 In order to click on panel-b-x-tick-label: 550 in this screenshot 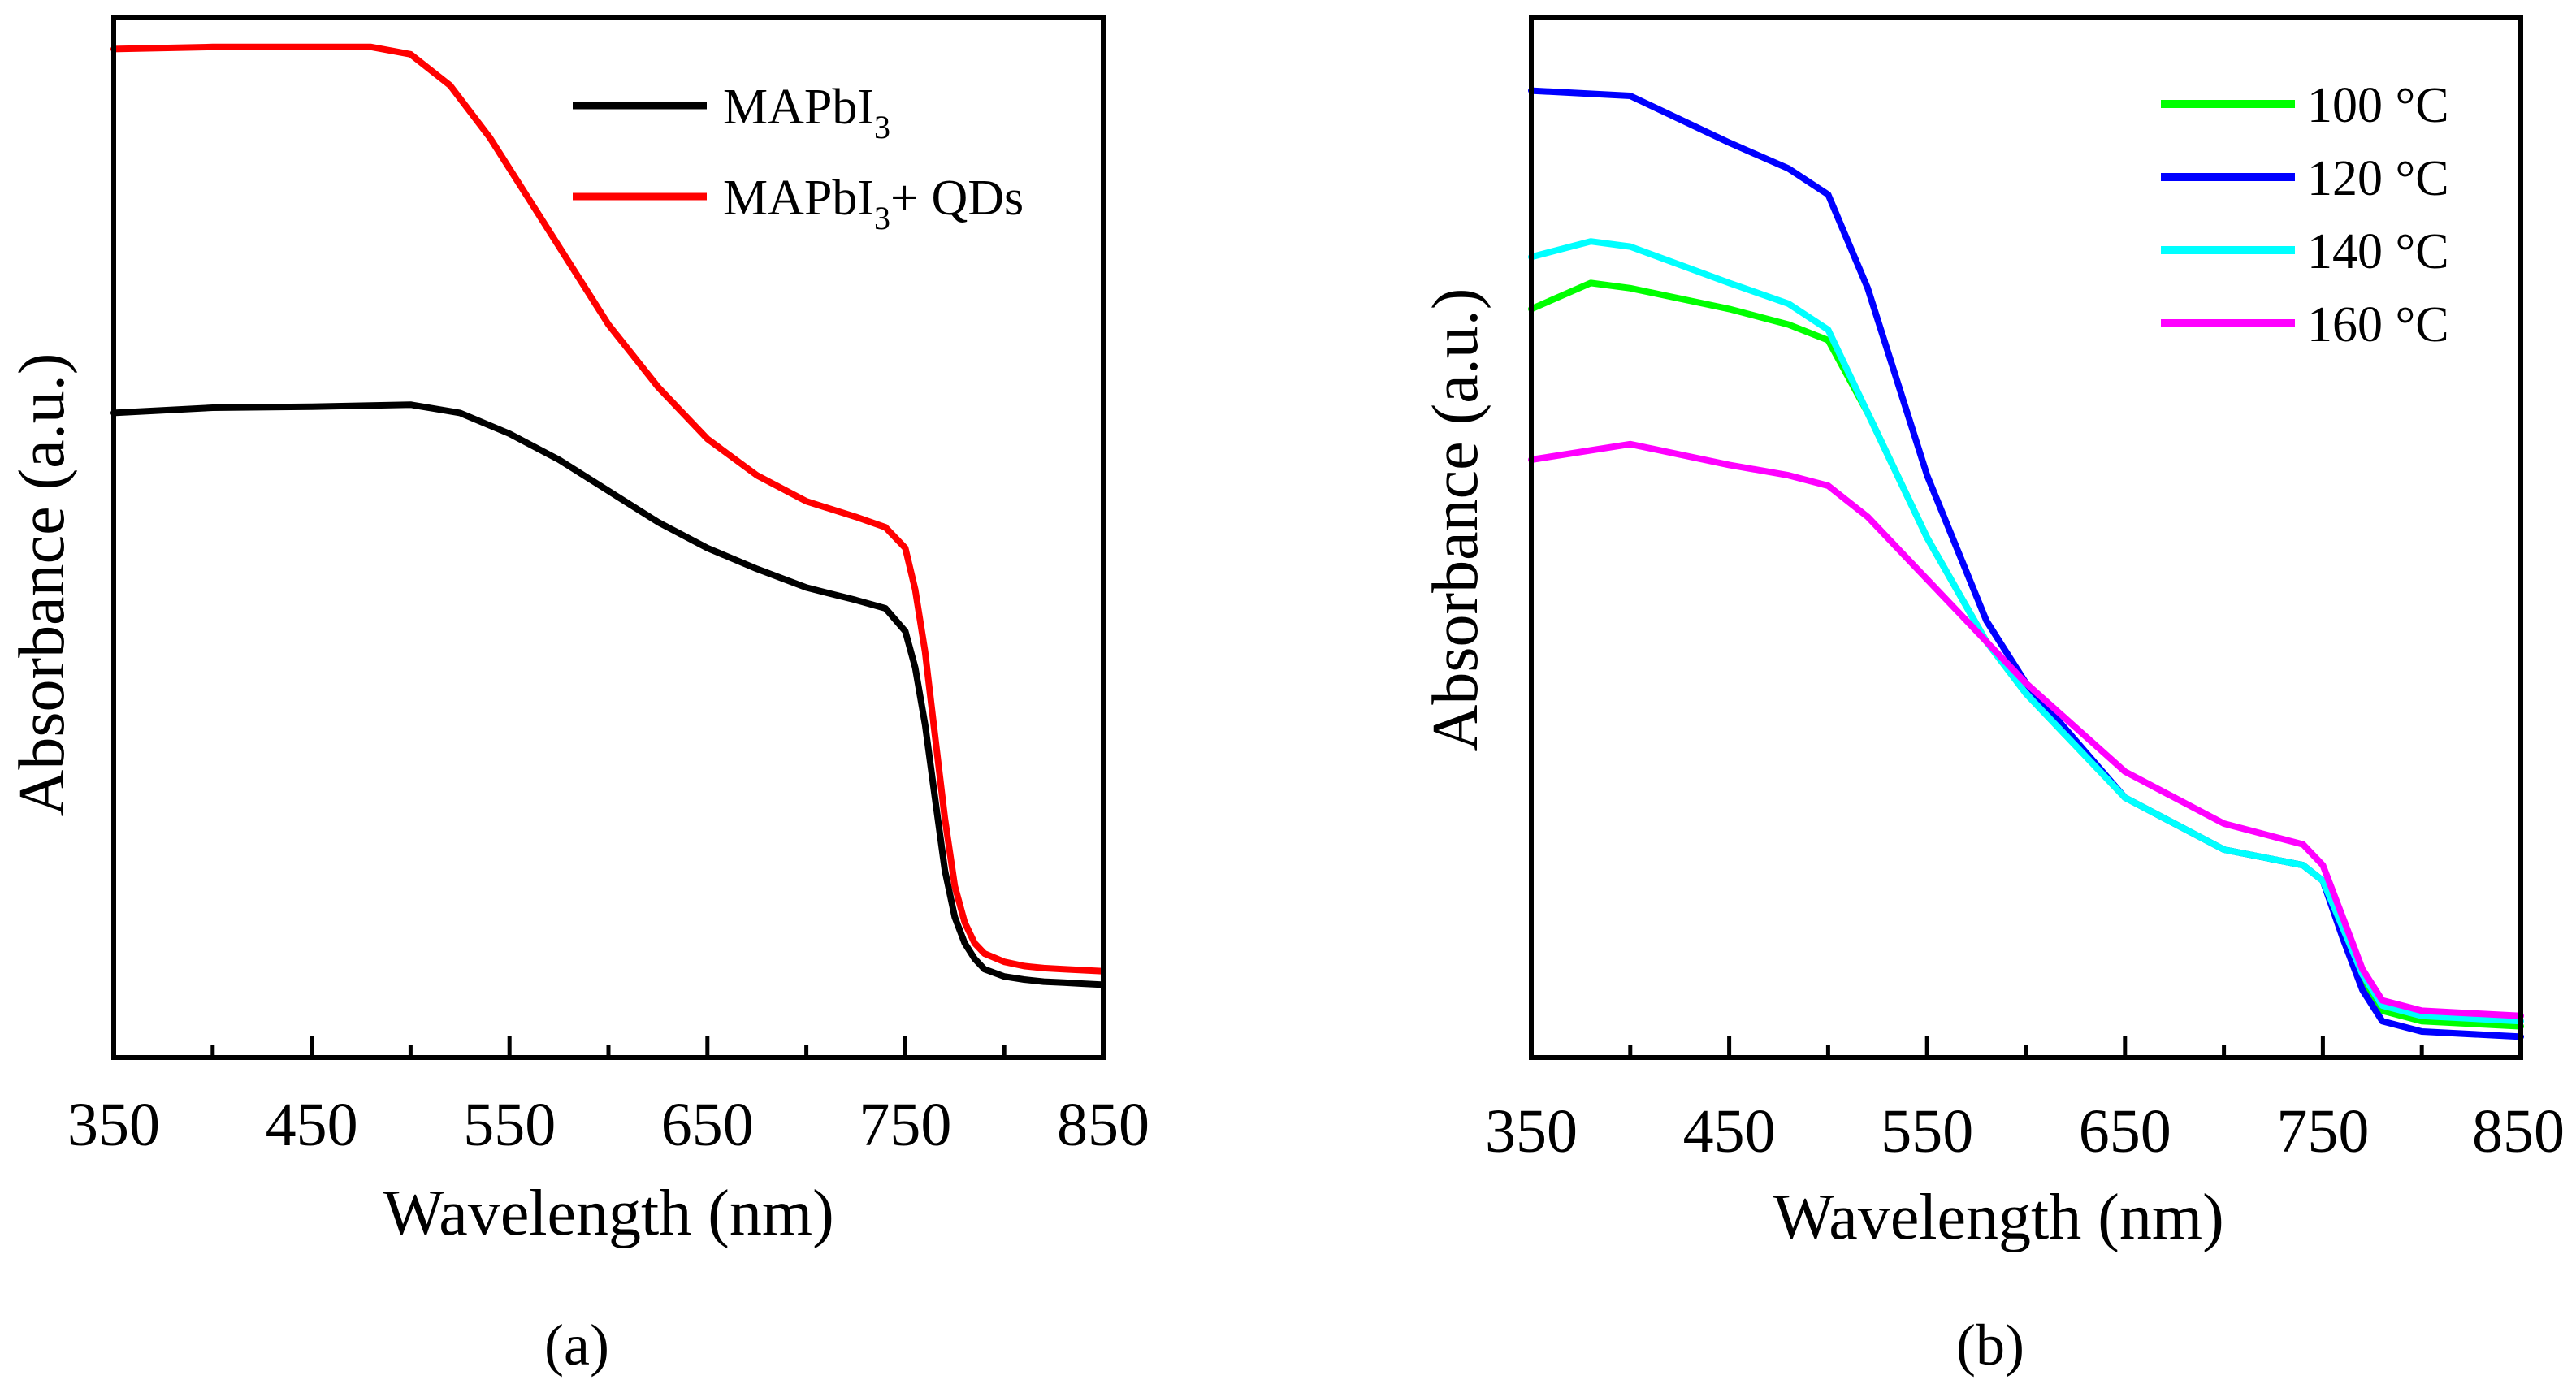, I will do `click(1927, 1131)`.